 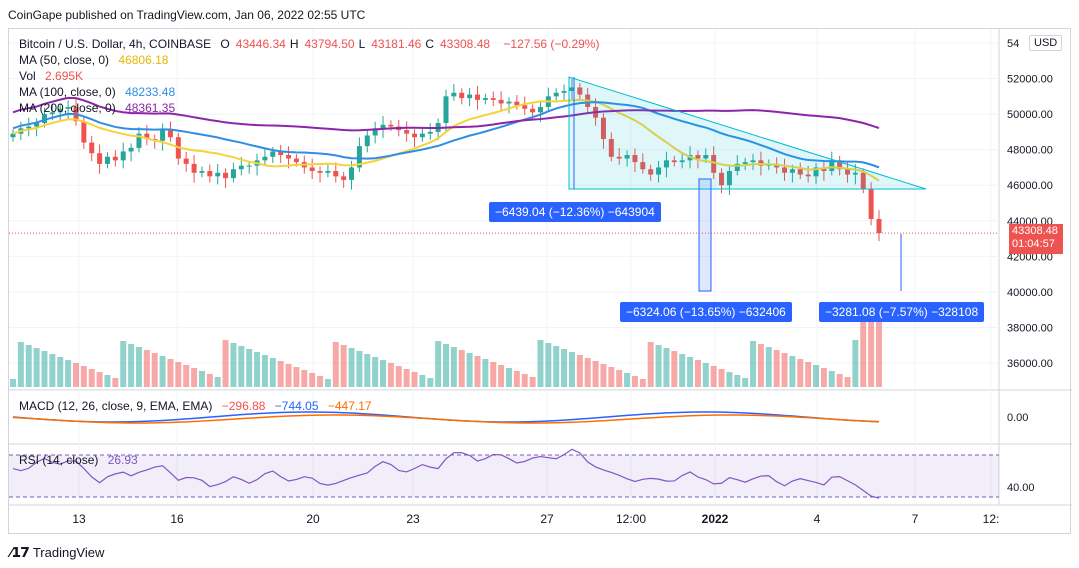 I want to click on ohlc-l-value: 43181.46, so click(x=396, y=44).